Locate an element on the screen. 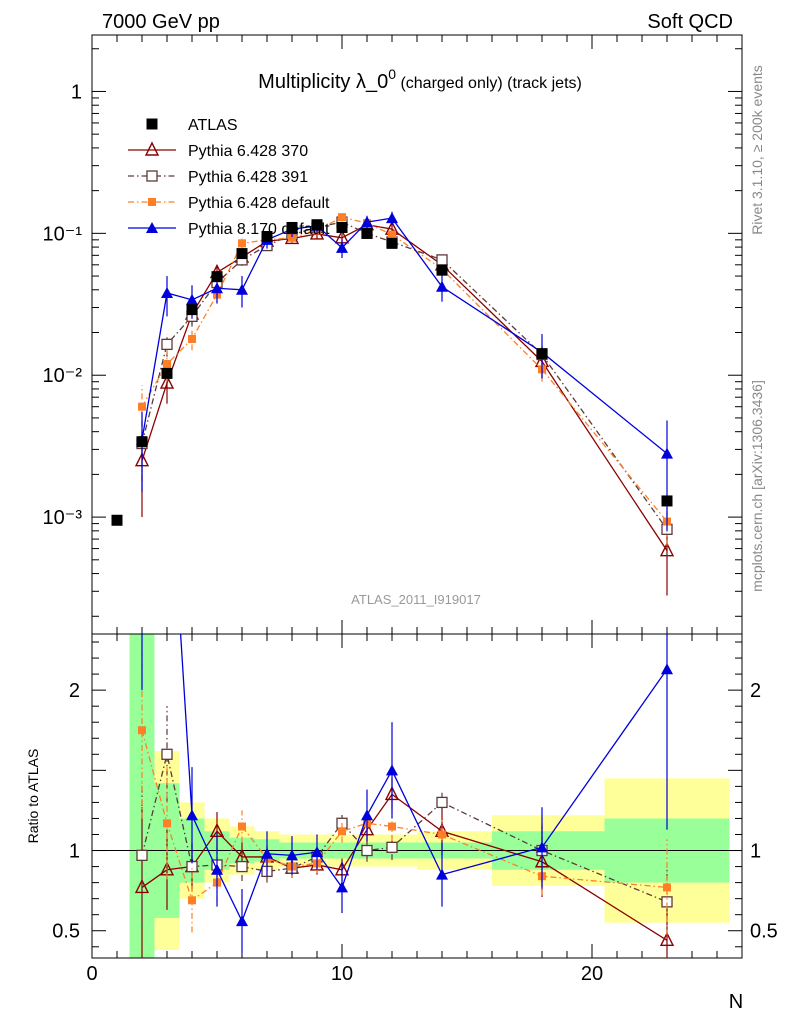  x-axis-label: N is located at coordinates (736, 1002).